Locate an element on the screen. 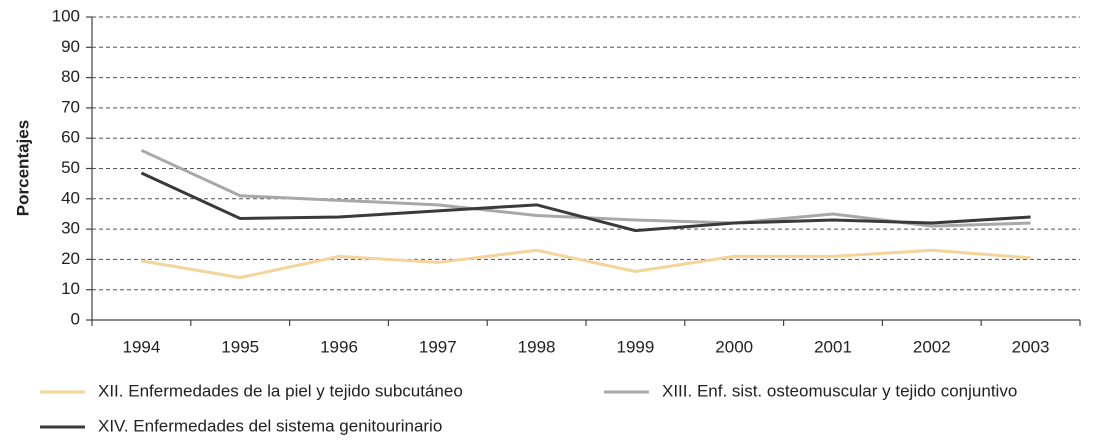 The width and height of the screenshot is (1108, 442). y-tick-label: 0 is located at coordinates (75, 318).